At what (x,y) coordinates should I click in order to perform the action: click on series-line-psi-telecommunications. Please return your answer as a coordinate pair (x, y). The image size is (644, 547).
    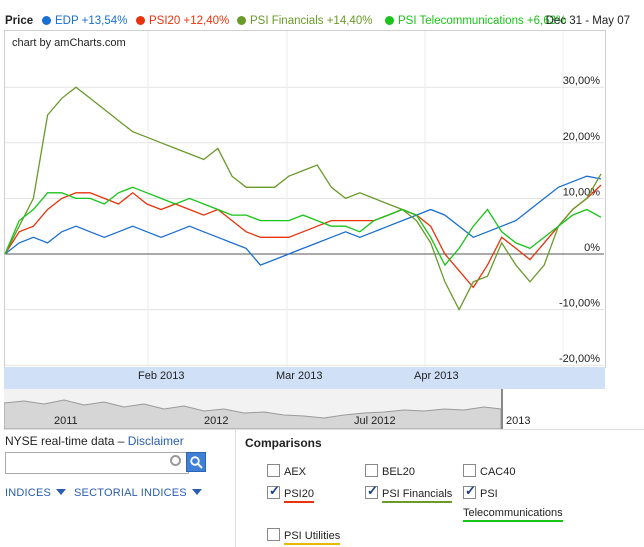
    Looking at the image, I should click on (303, 226).